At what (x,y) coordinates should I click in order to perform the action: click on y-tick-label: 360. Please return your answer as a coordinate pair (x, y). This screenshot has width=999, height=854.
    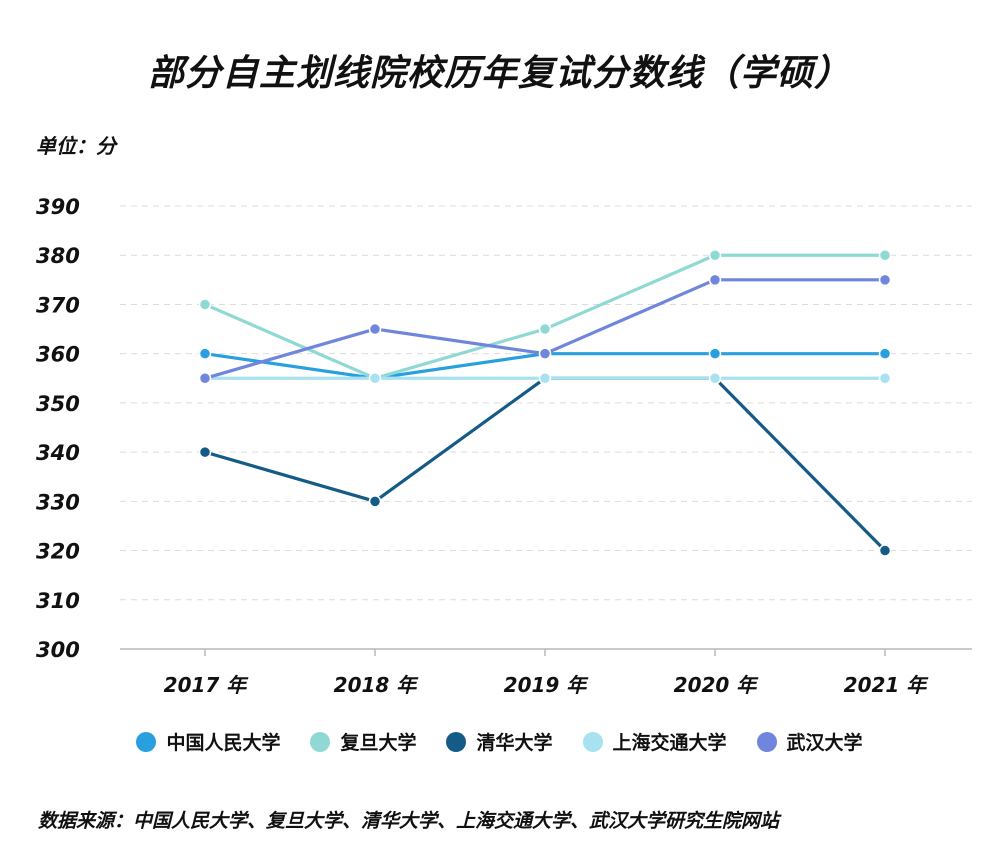
    Looking at the image, I should click on (58, 355).